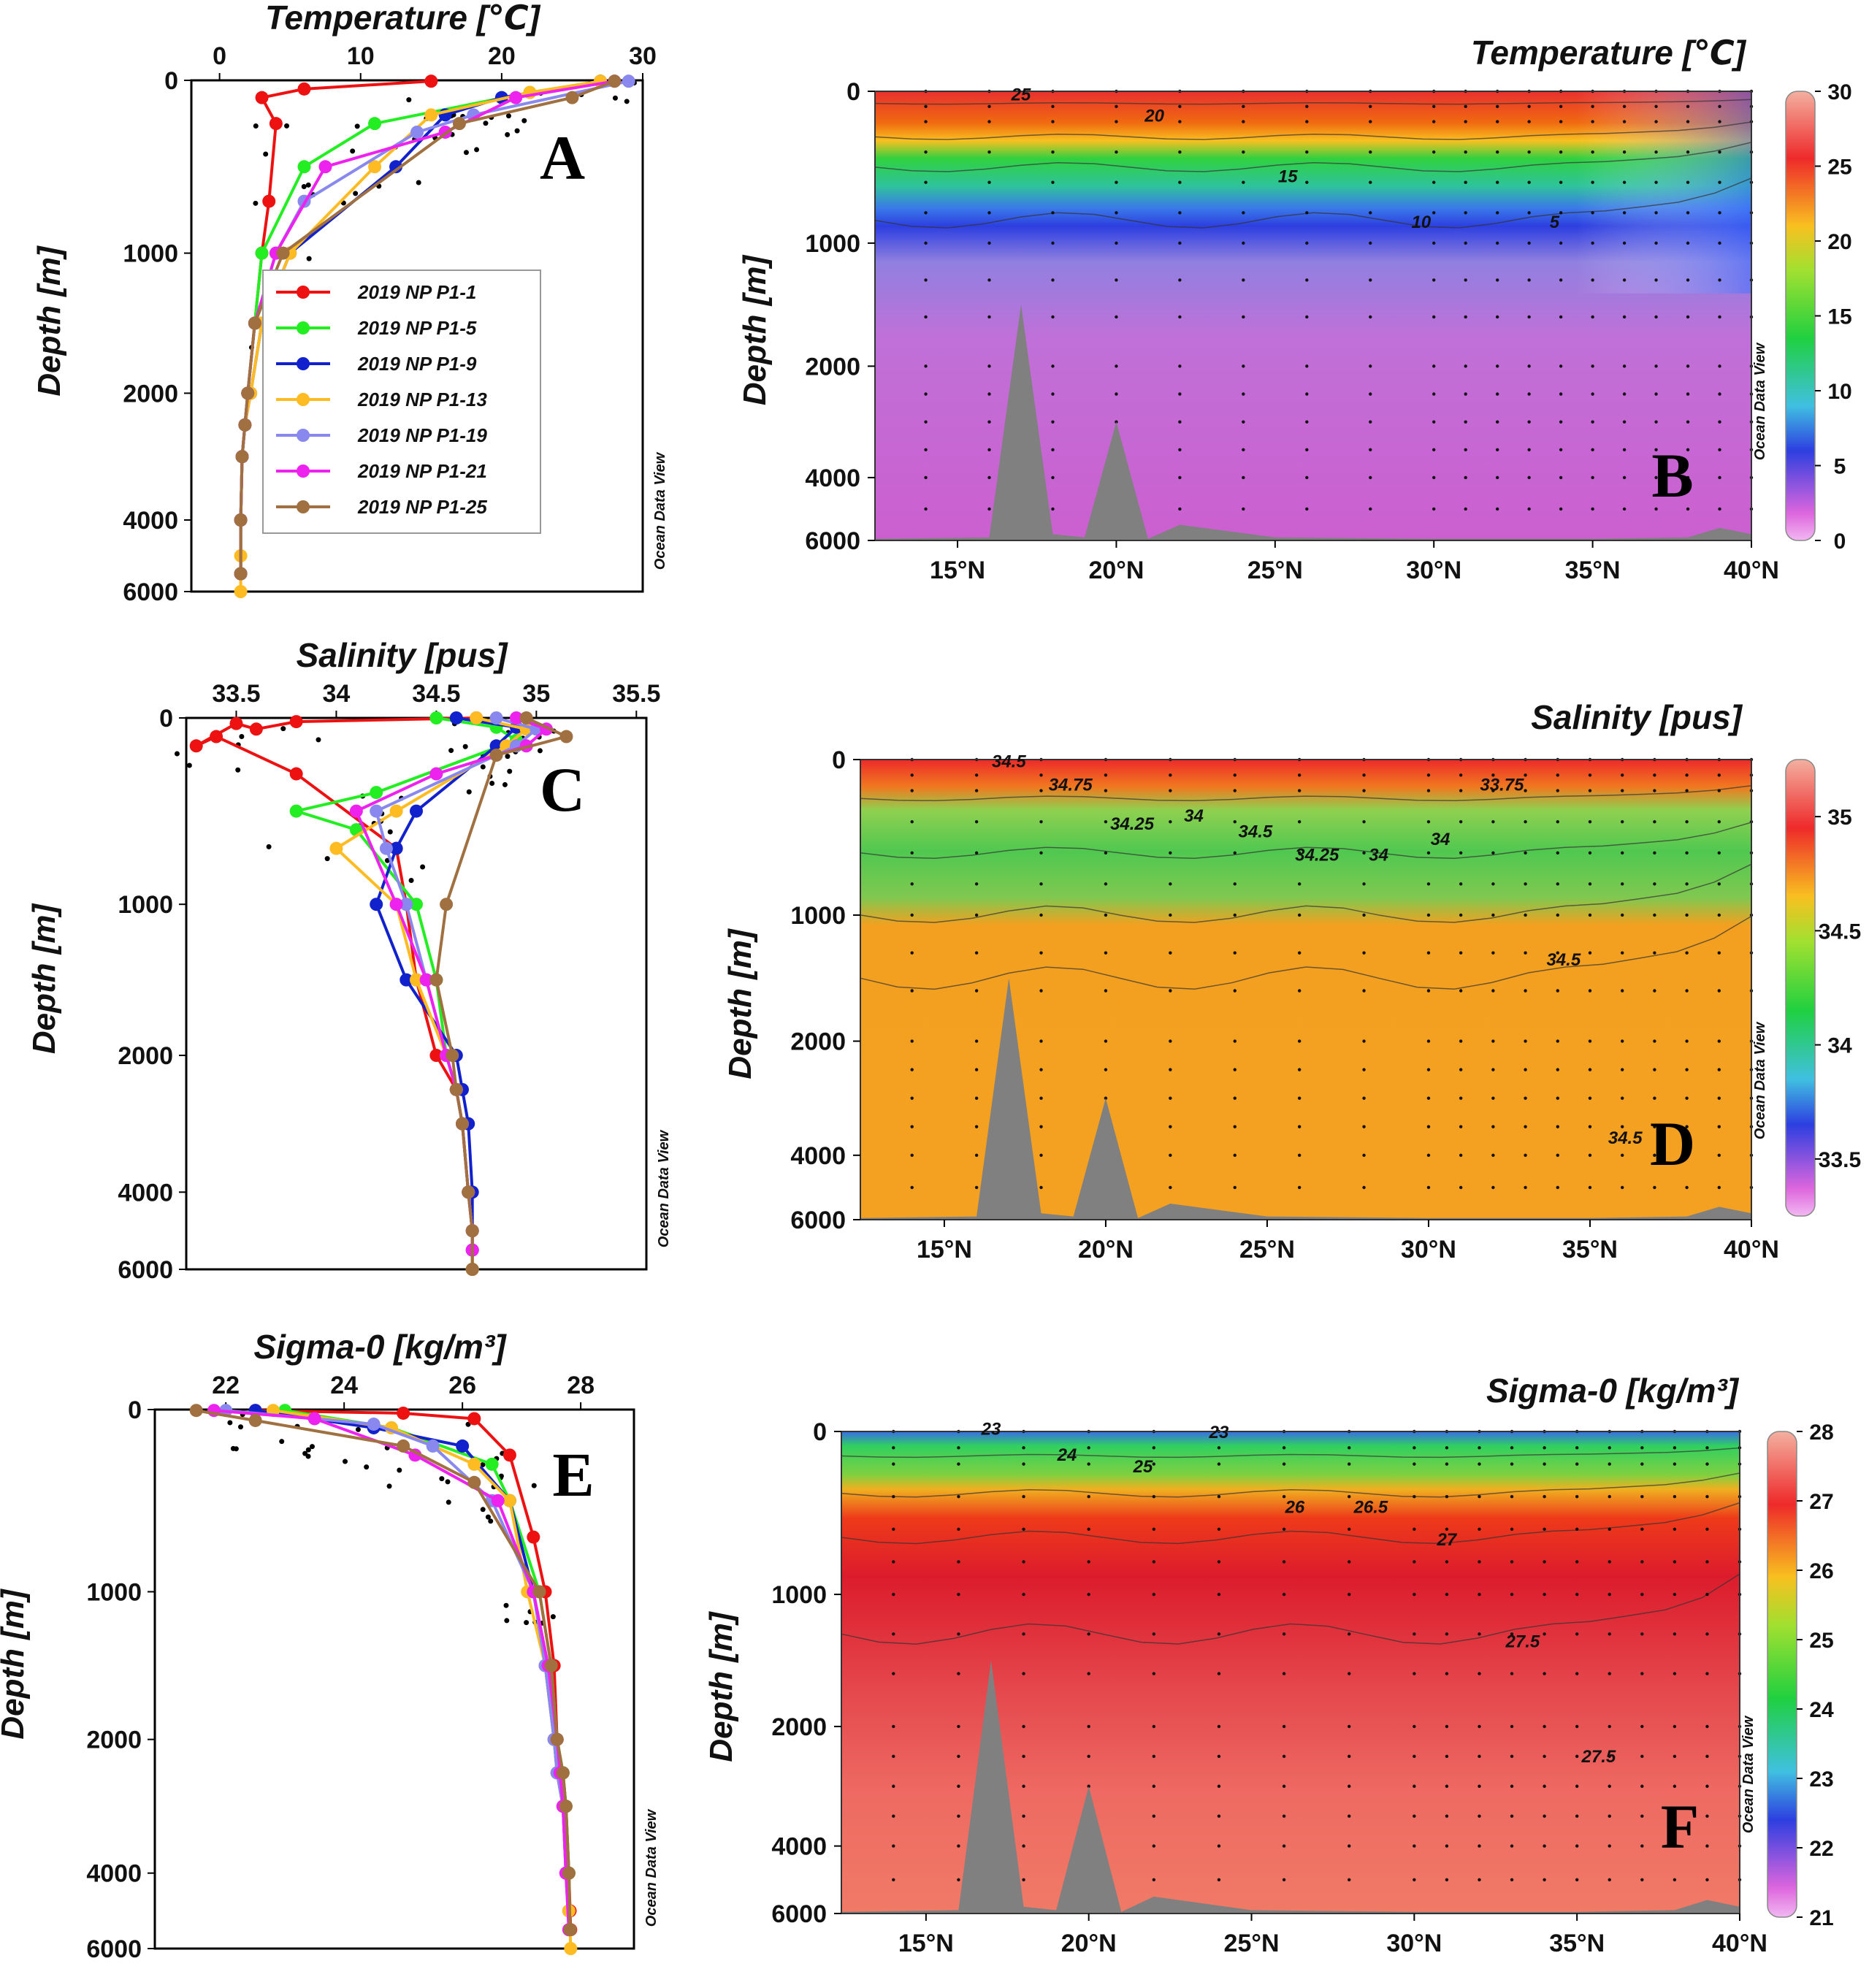  What do you see at coordinates (818, 1156) in the screenshot?
I see `y-tick-label: 4000` at bounding box center [818, 1156].